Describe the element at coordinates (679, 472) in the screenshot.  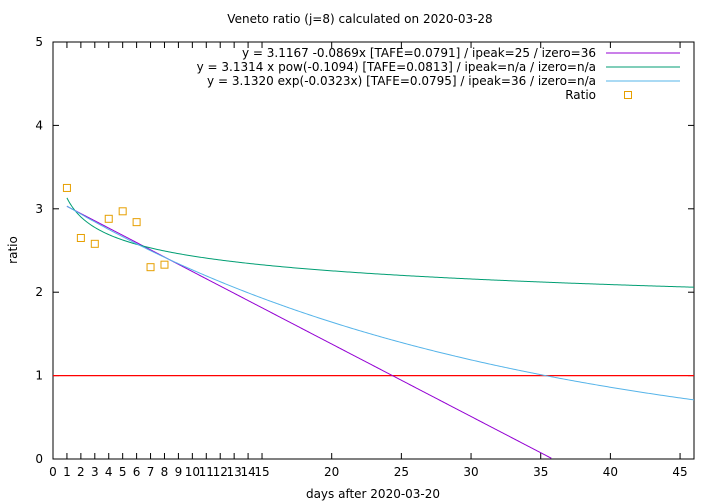
I see `x-tick-label: 45` at that location.